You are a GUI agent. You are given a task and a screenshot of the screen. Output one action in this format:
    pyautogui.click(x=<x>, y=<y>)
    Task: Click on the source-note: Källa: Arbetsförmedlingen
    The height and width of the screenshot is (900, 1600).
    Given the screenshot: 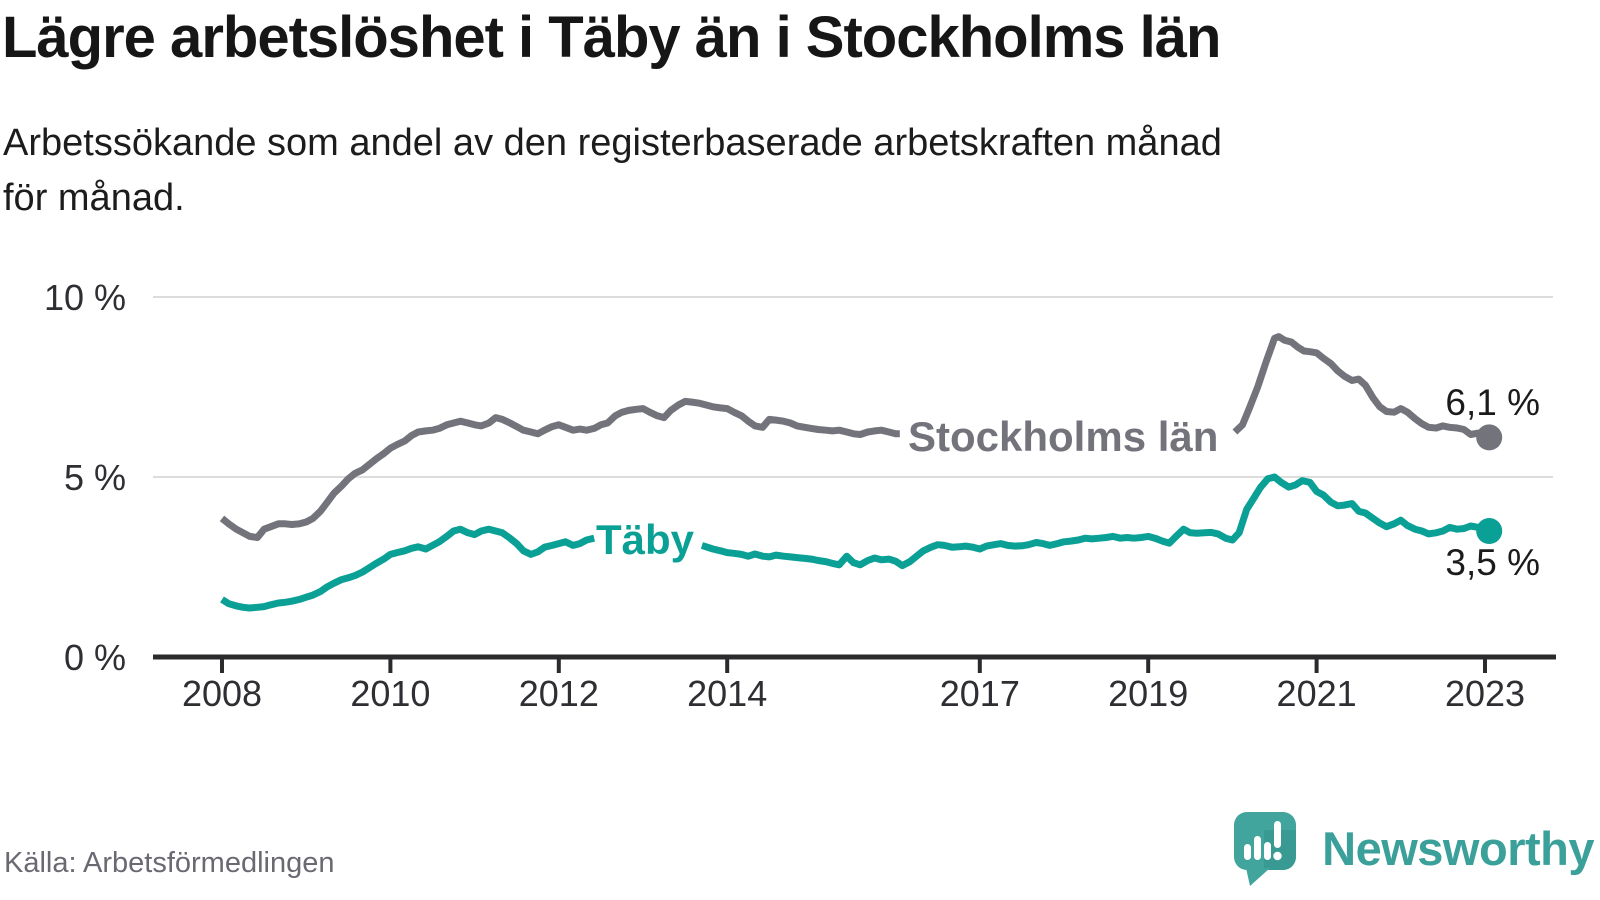 What is the action you would take?
    pyautogui.click(x=169, y=863)
    